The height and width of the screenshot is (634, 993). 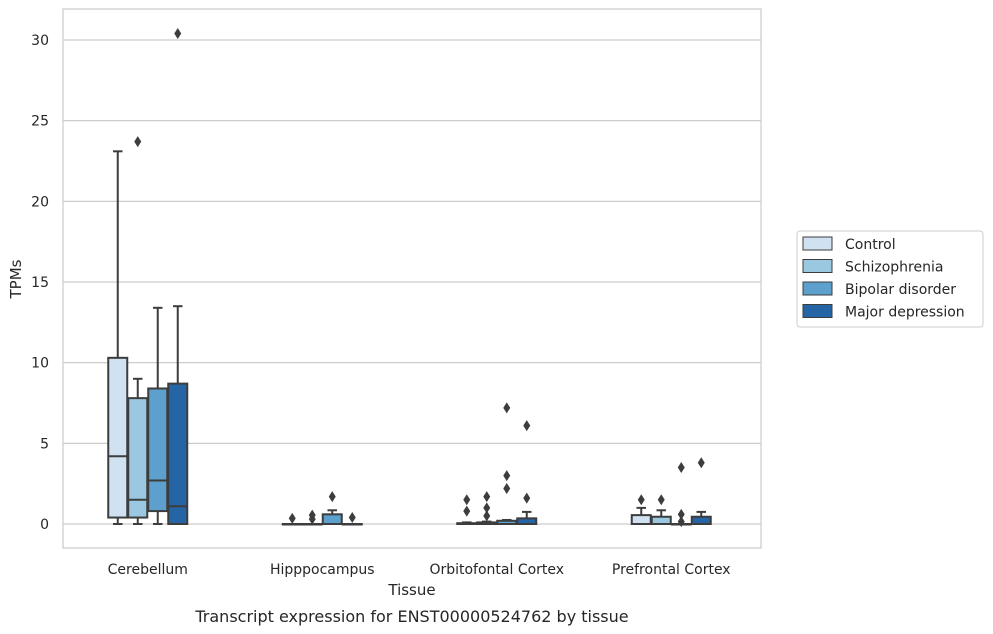 What do you see at coordinates (870, 245) in the screenshot?
I see `legend-label: Control` at bounding box center [870, 245].